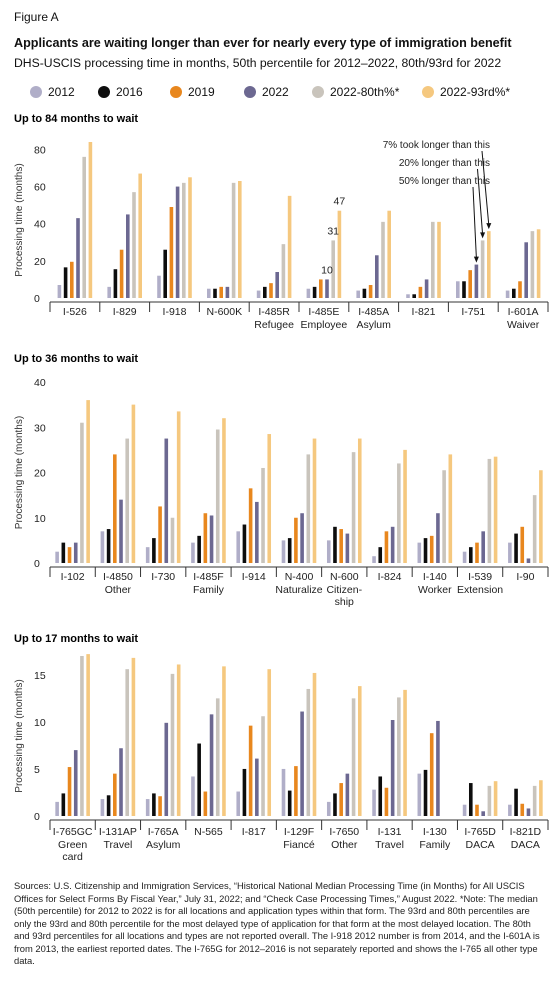 This screenshot has width=560, height=990. I want to click on category-sublabel: Green, so click(72, 845).